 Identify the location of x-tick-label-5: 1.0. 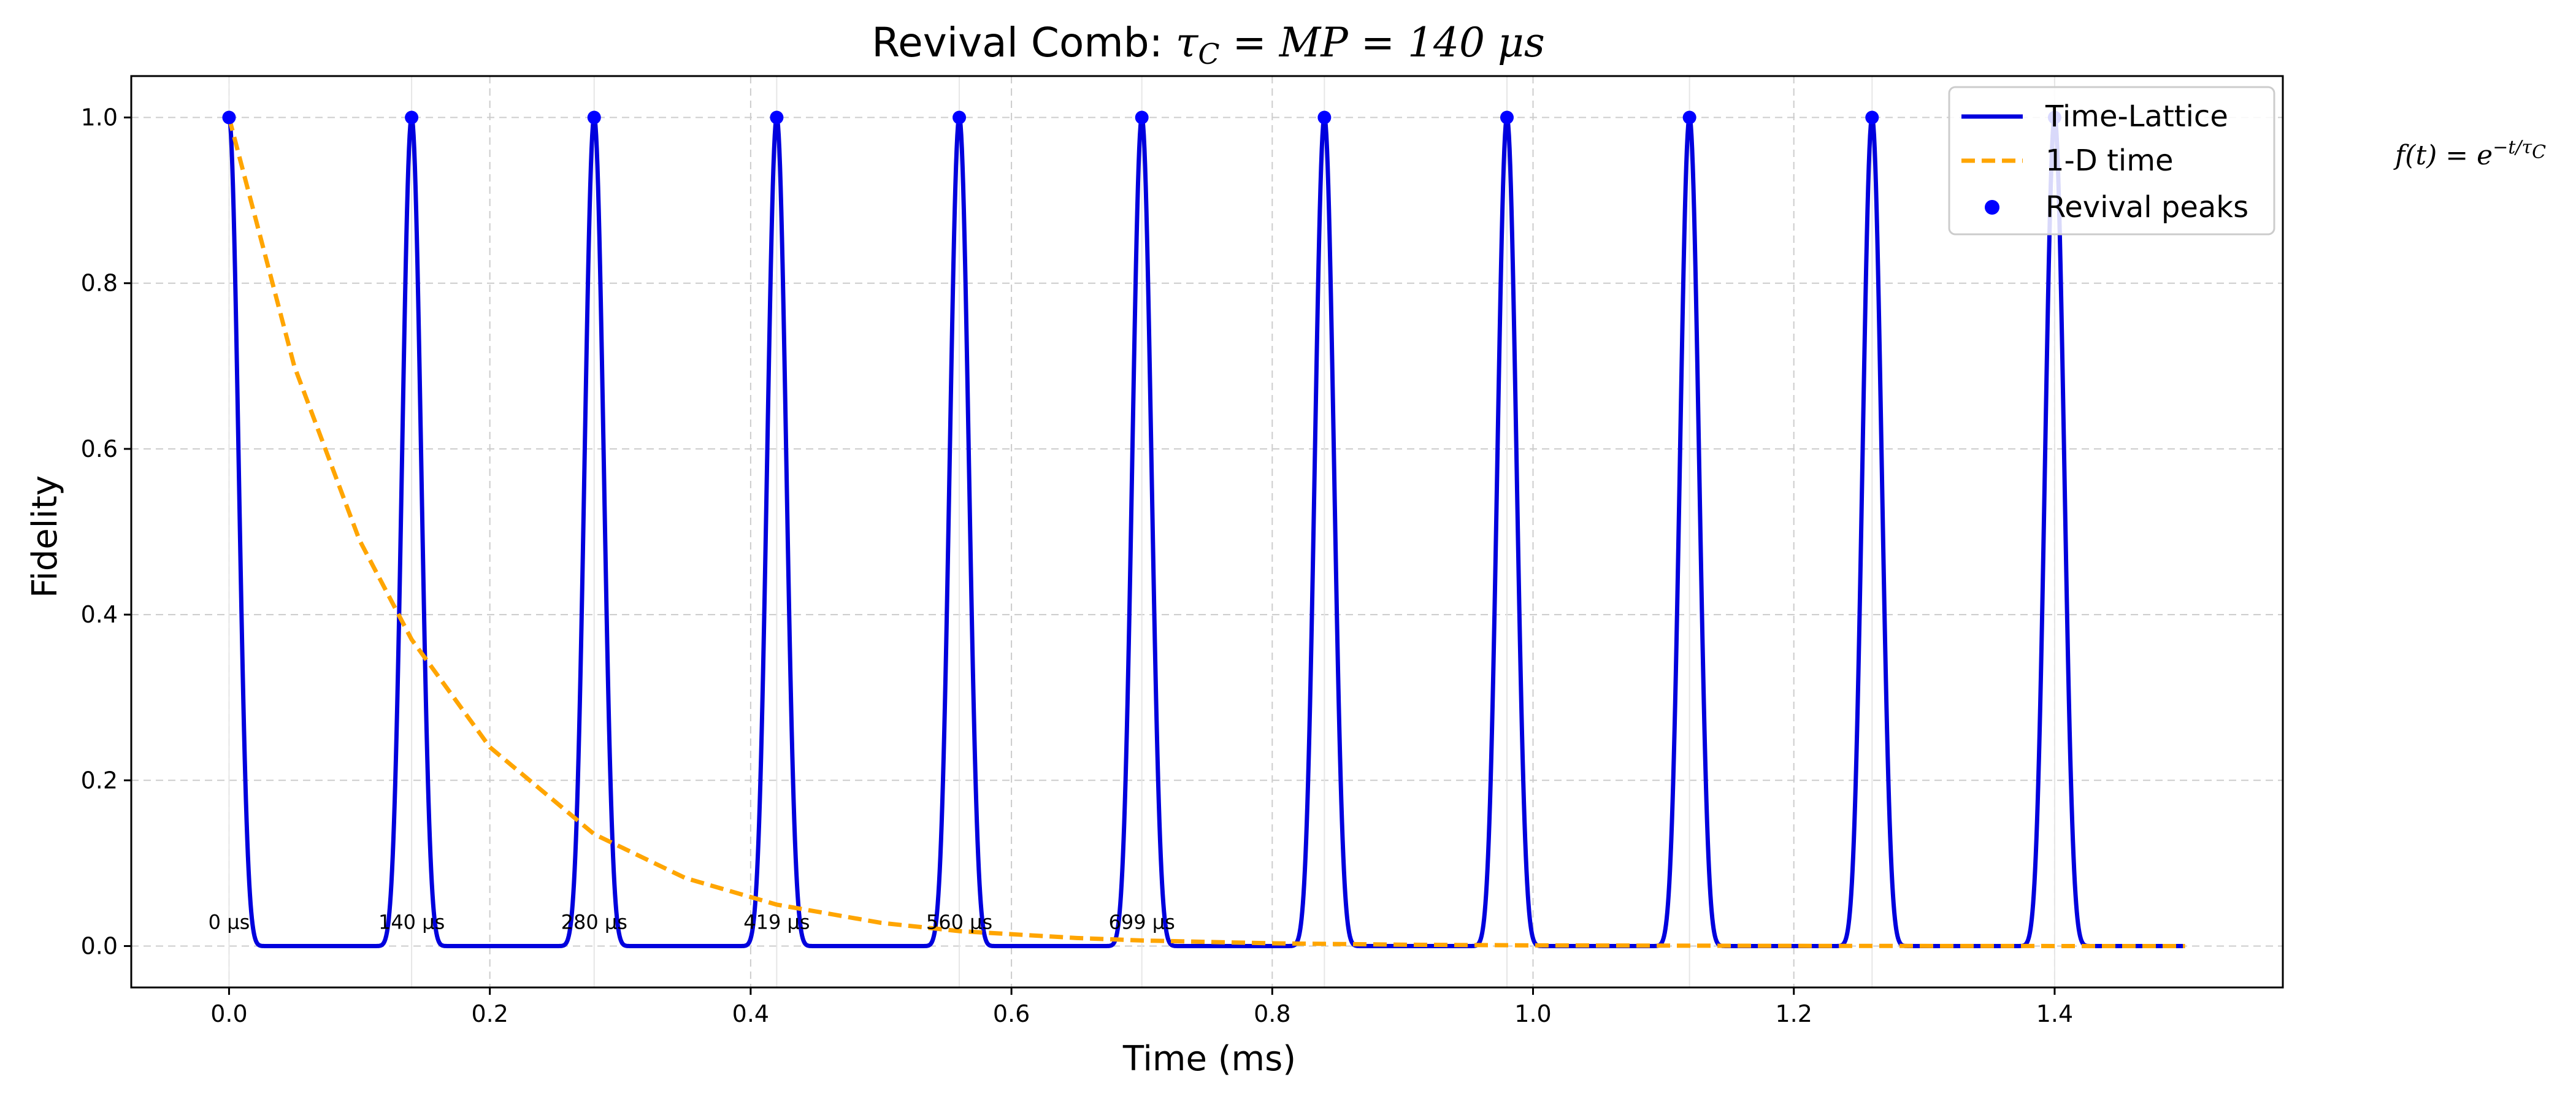
(1532, 1013).